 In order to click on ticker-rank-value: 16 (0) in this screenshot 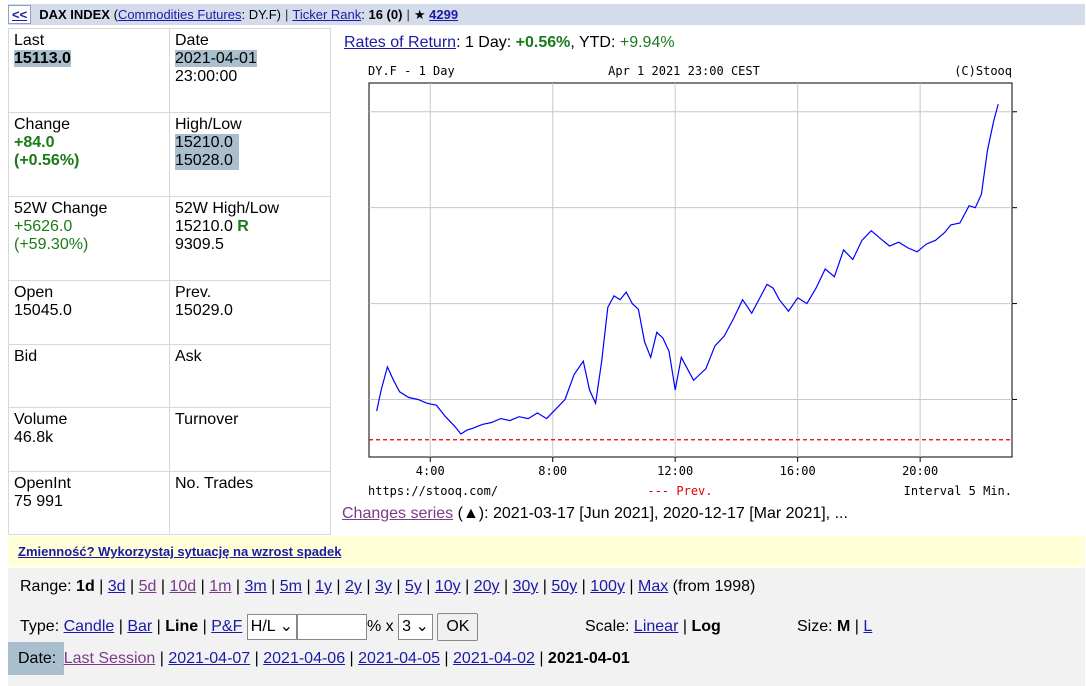, I will do `click(385, 14)`.